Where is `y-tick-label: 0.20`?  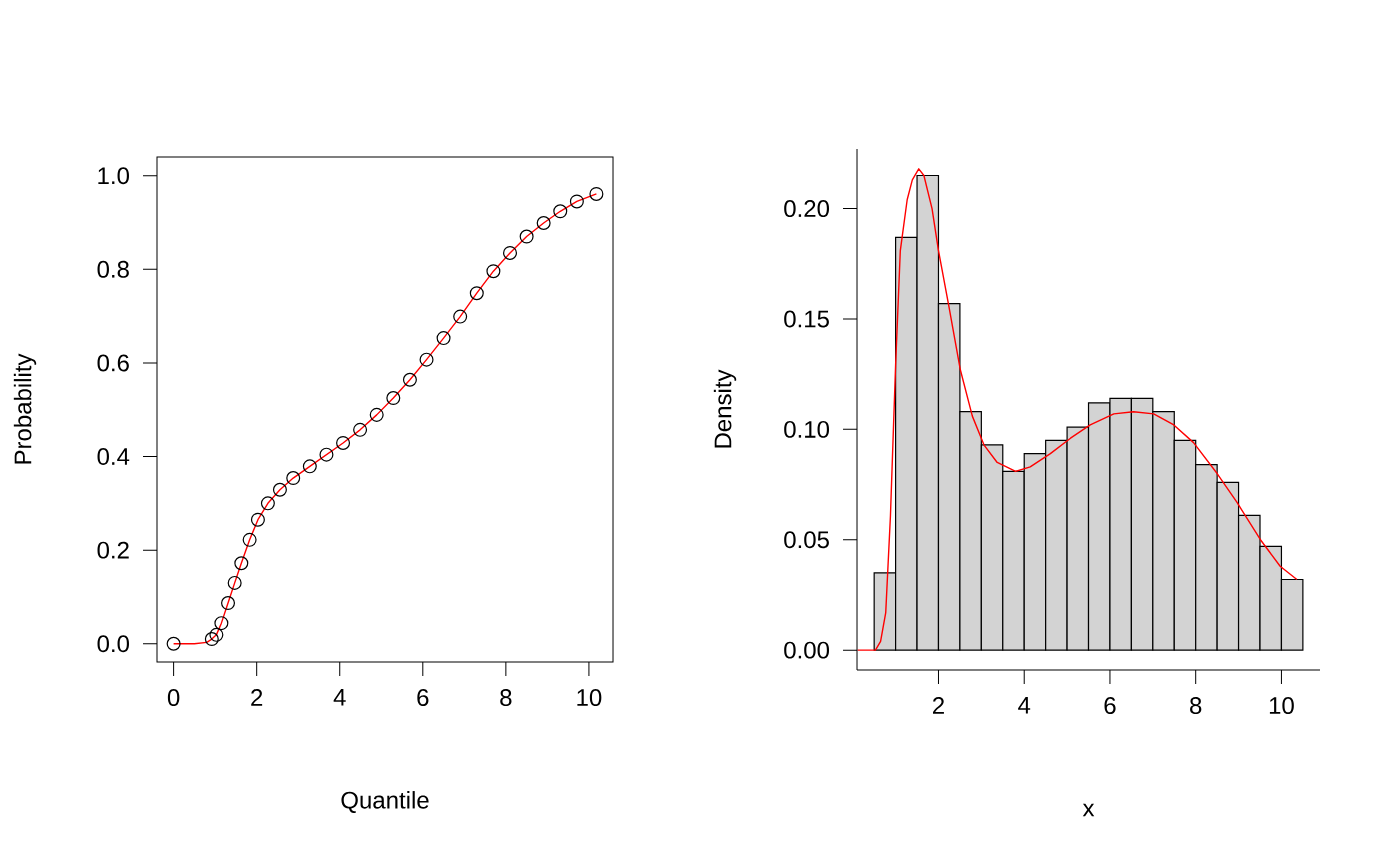
y-tick-label: 0.20 is located at coordinates (807, 209).